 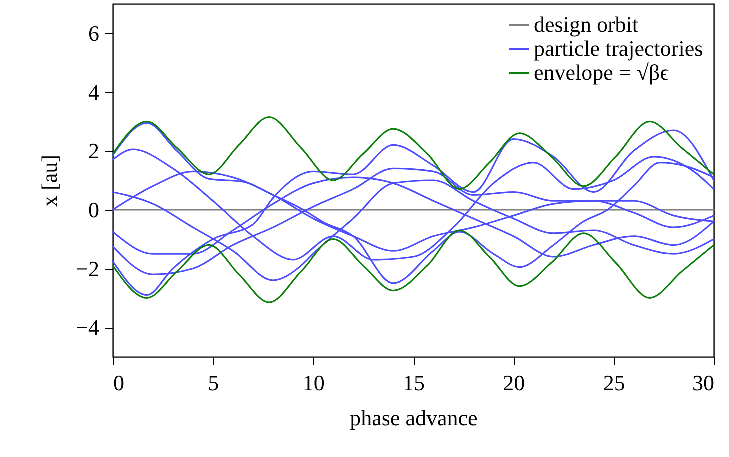 What do you see at coordinates (703, 383) in the screenshot?
I see `x-tick-label: 30` at bounding box center [703, 383].